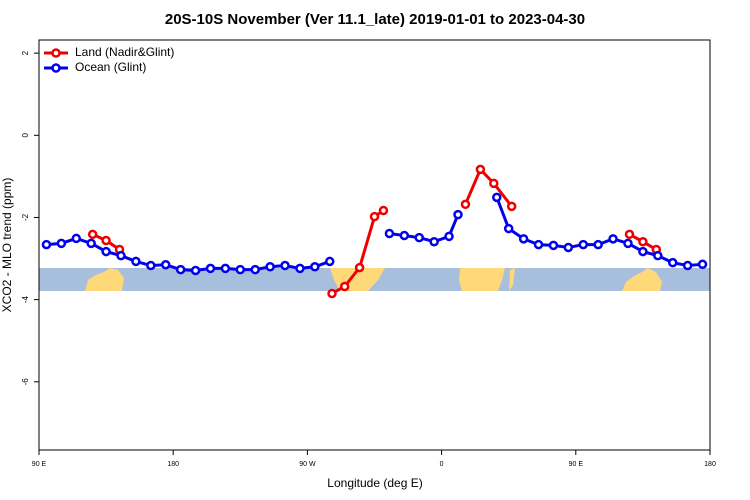  What do you see at coordinates (442, 464) in the screenshot?
I see `x-tick-label: 0` at bounding box center [442, 464].